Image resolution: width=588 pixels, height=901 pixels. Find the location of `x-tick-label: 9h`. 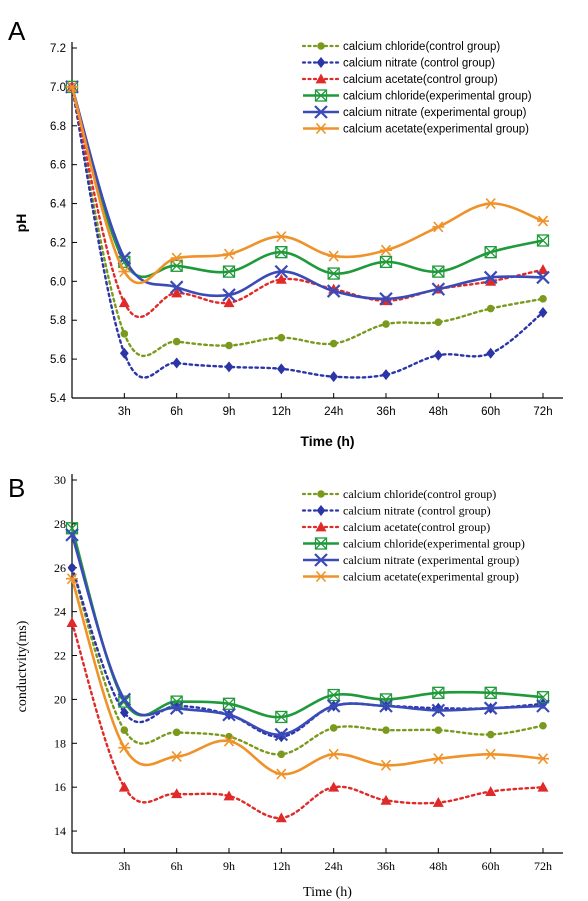

x-tick-label: 9h is located at coordinates (229, 866).